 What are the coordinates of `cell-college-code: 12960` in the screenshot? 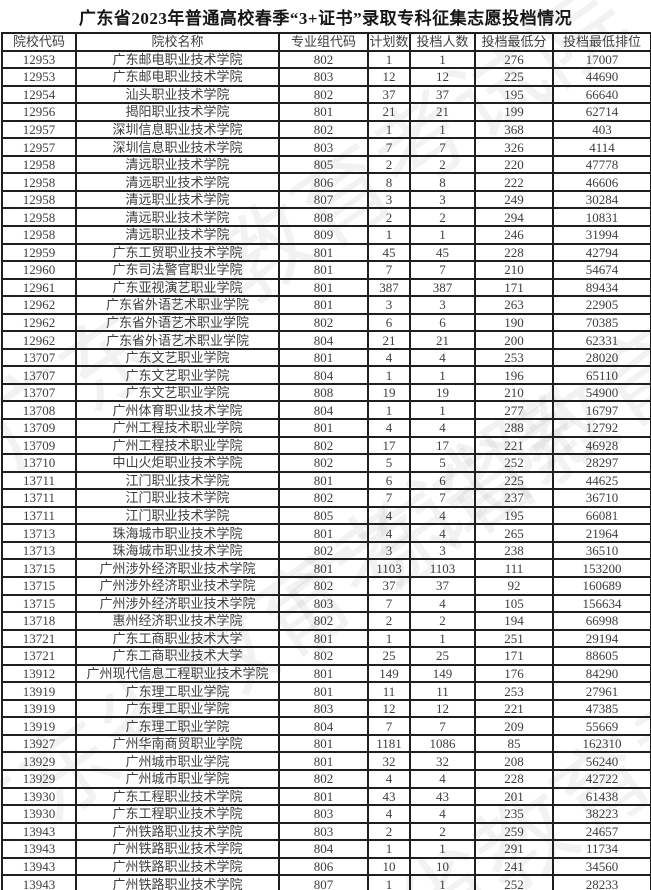 It's located at (39, 270).